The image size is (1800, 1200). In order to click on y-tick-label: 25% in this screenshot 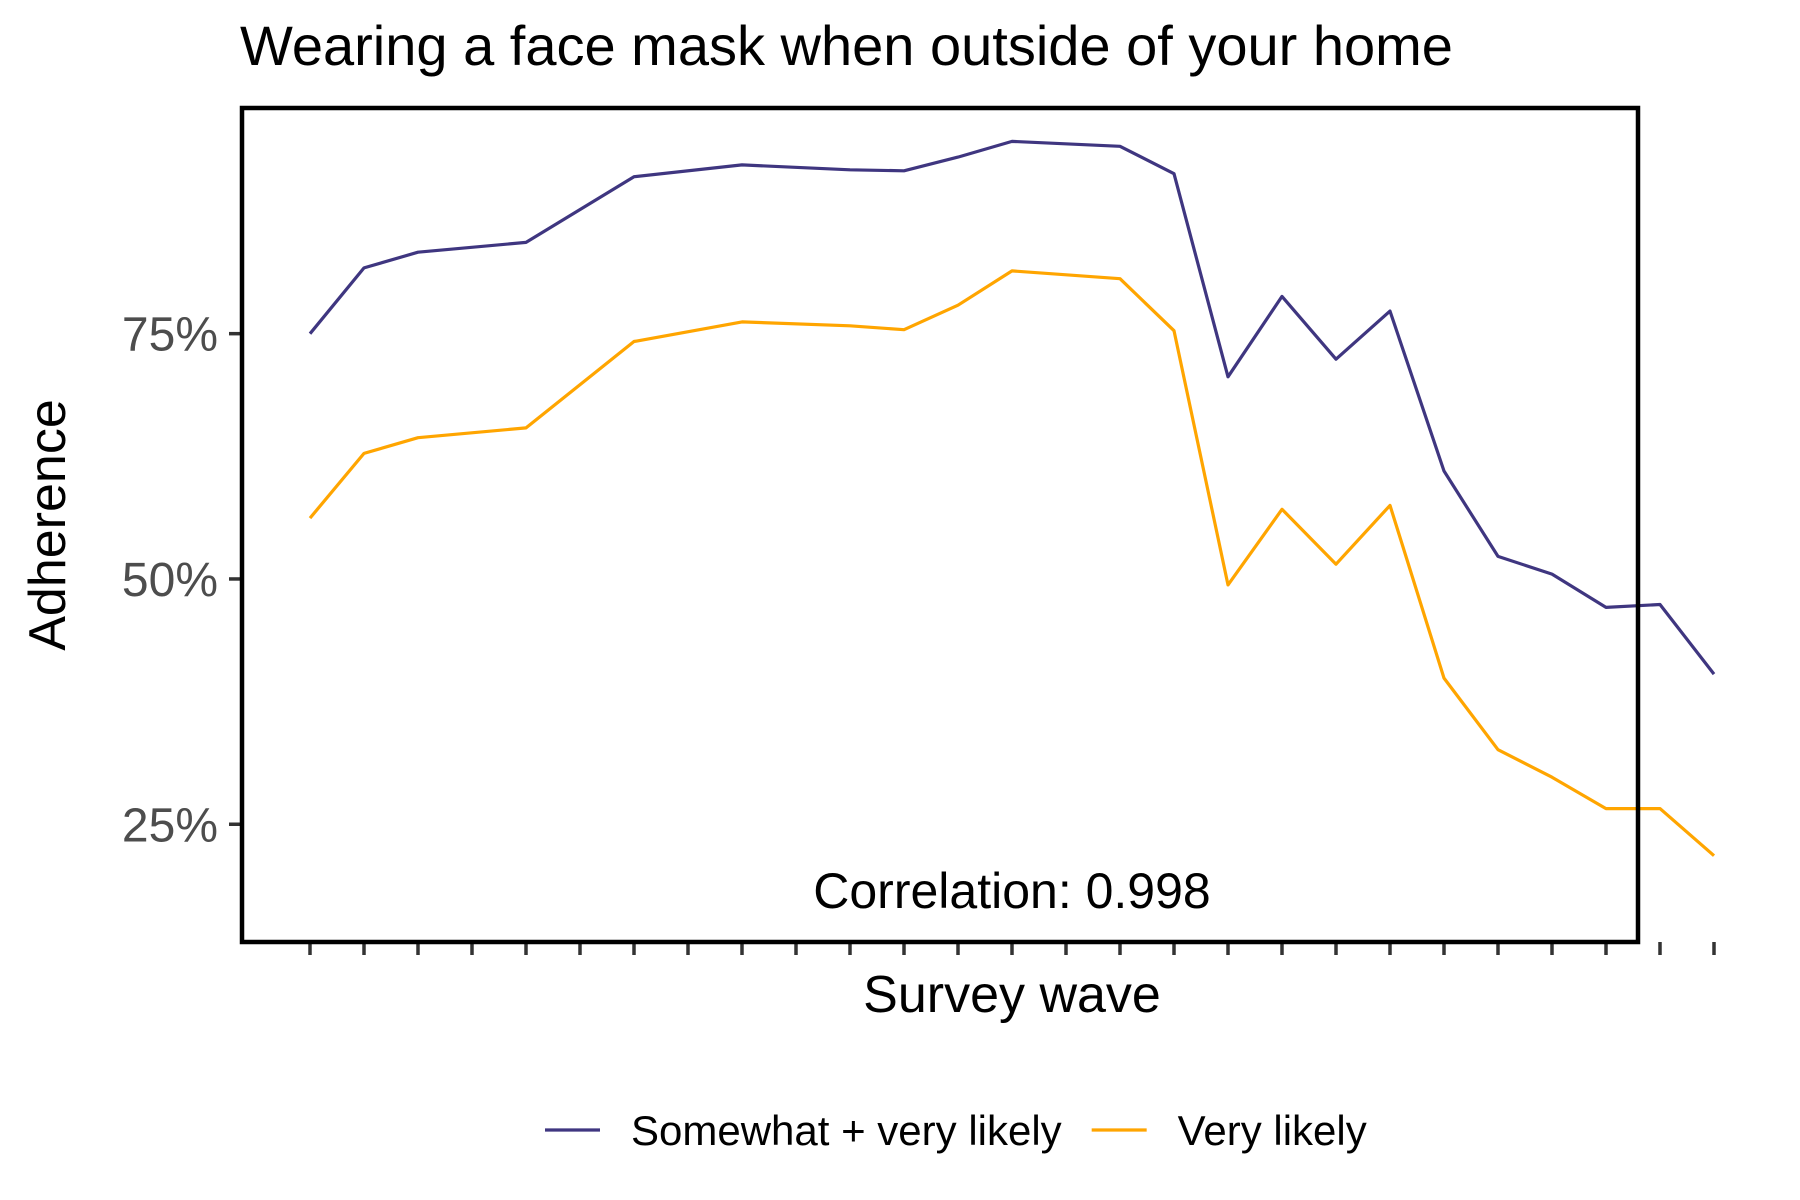, I will do `click(170, 825)`.